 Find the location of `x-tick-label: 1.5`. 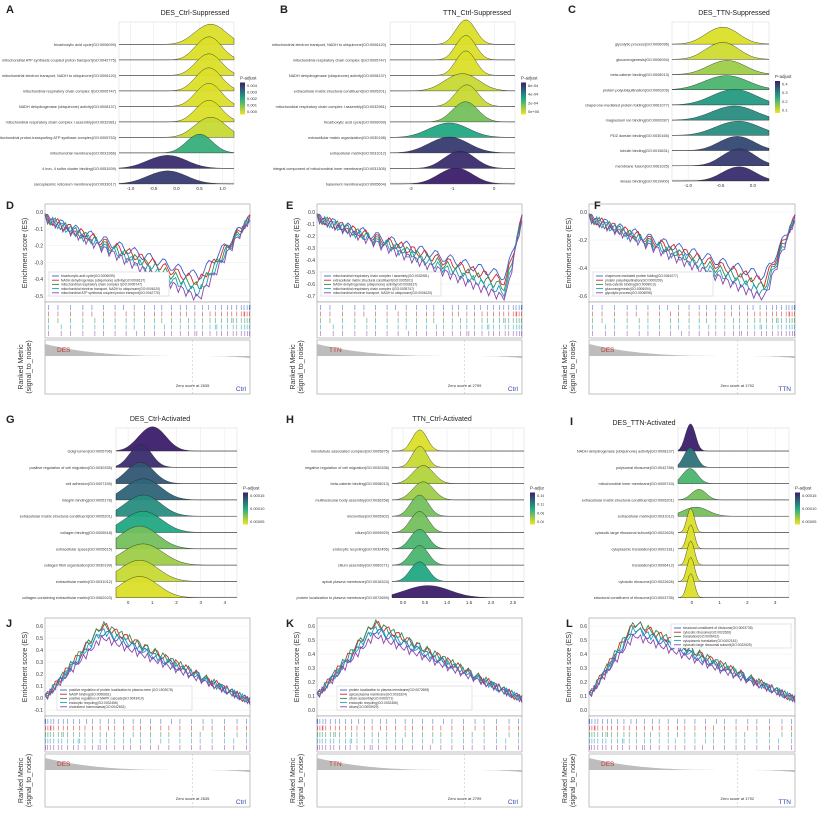

x-tick-label: 1.5 is located at coordinates (469, 602).